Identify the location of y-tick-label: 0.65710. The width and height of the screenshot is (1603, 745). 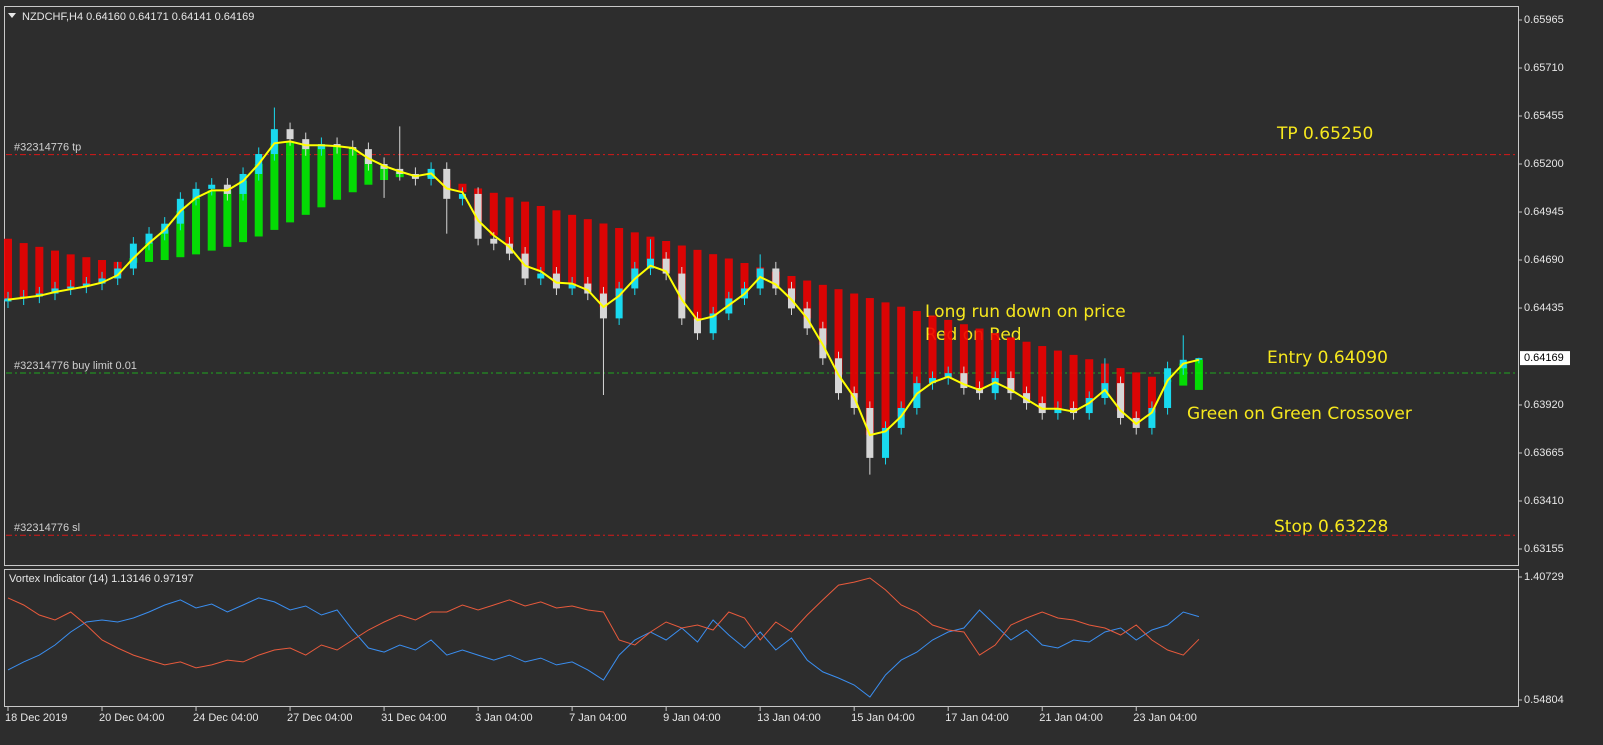
(1544, 68).